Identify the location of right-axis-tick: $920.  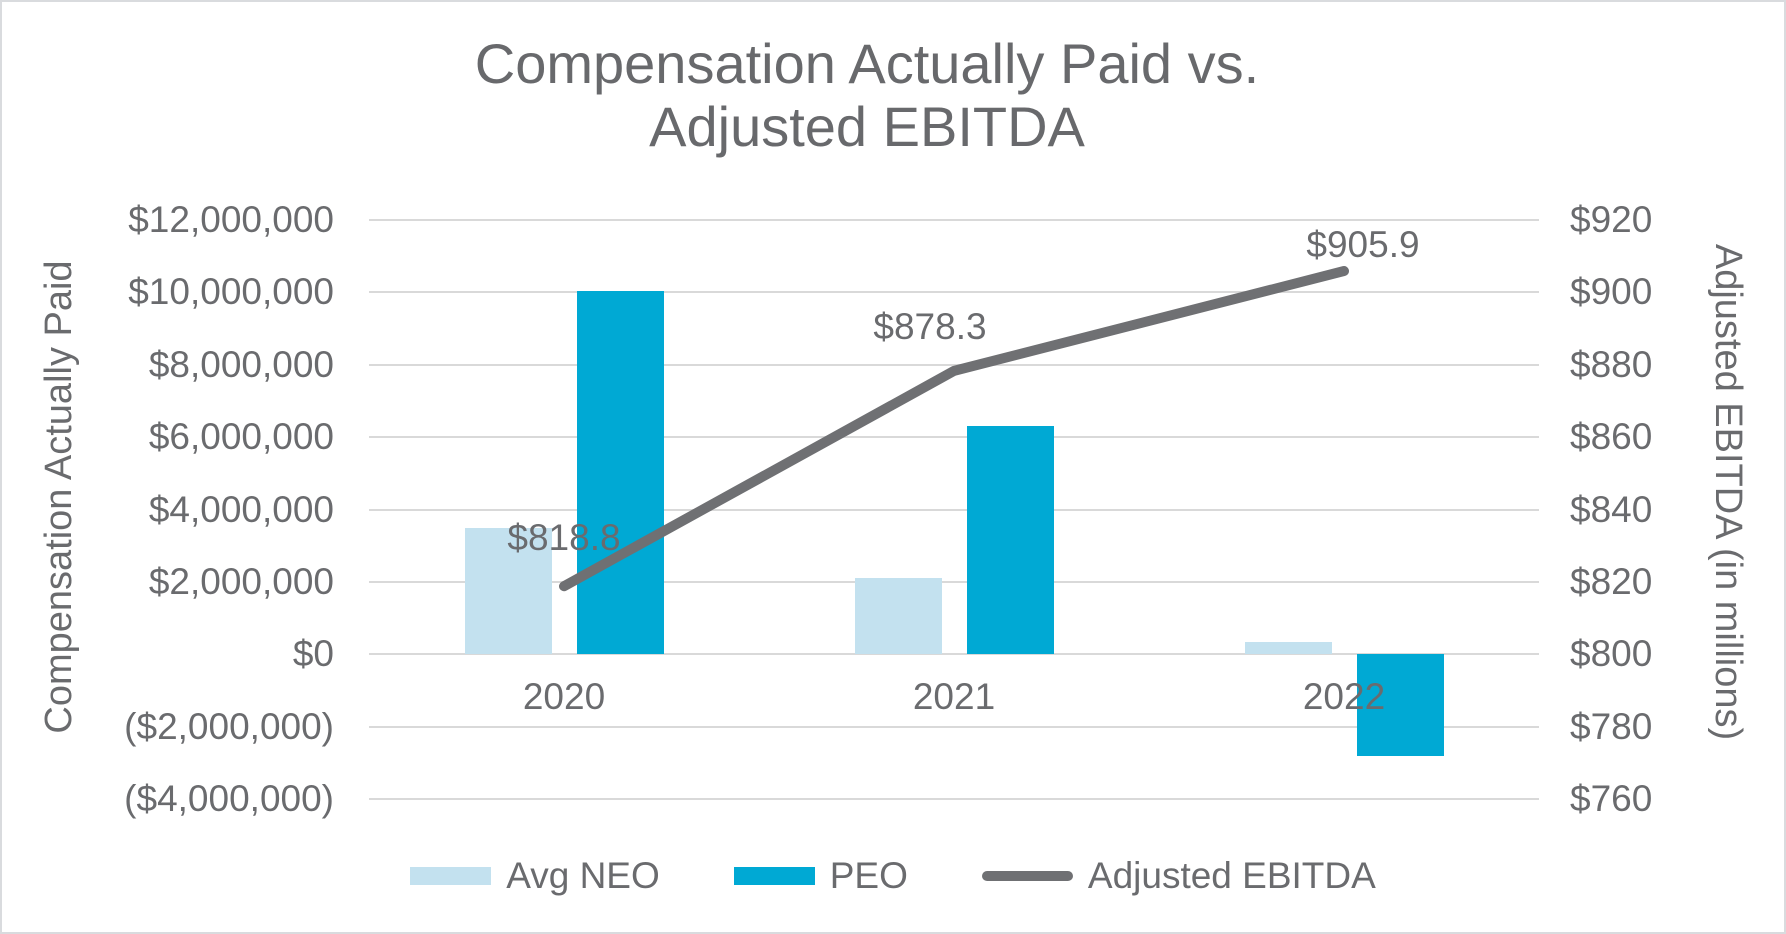
(1611, 219).